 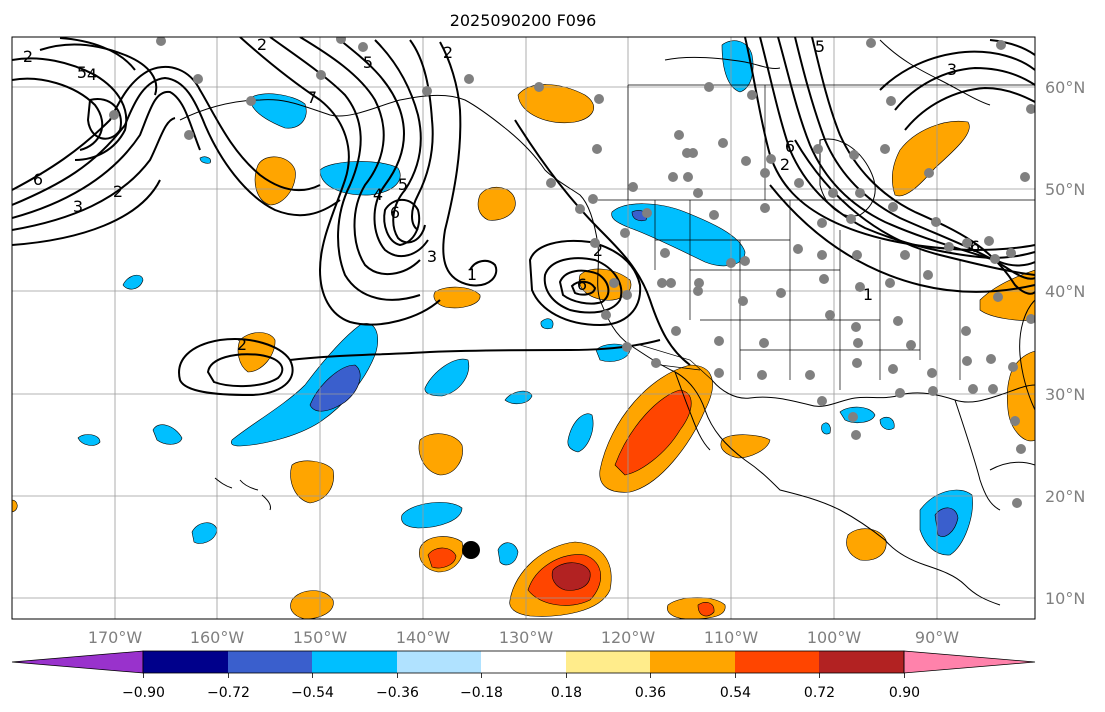 What do you see at coordinates (868, 294) in the screenshot?
I see `contour-label: 1` at bounding box center [868, 294].